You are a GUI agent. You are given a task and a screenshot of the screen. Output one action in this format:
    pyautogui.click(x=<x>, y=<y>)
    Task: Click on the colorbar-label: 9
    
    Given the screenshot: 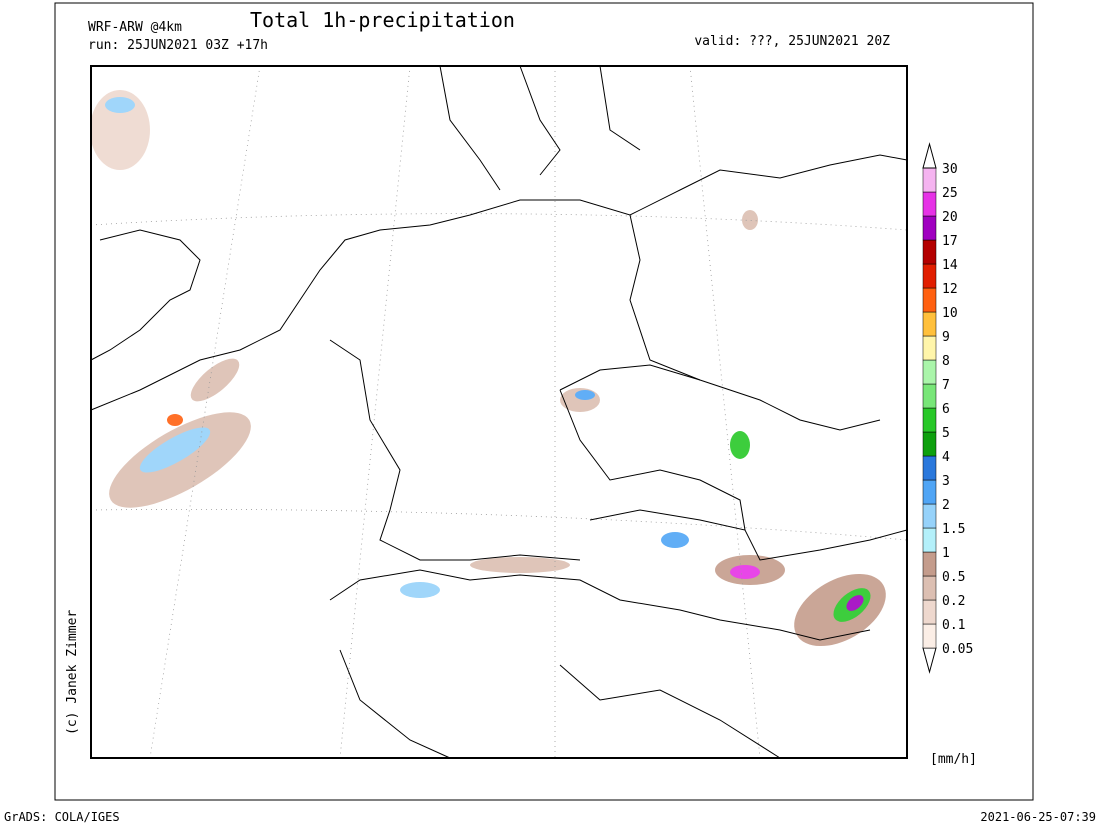 What is the action you would take?
    pyautogui.click(x=946, y=337)
    